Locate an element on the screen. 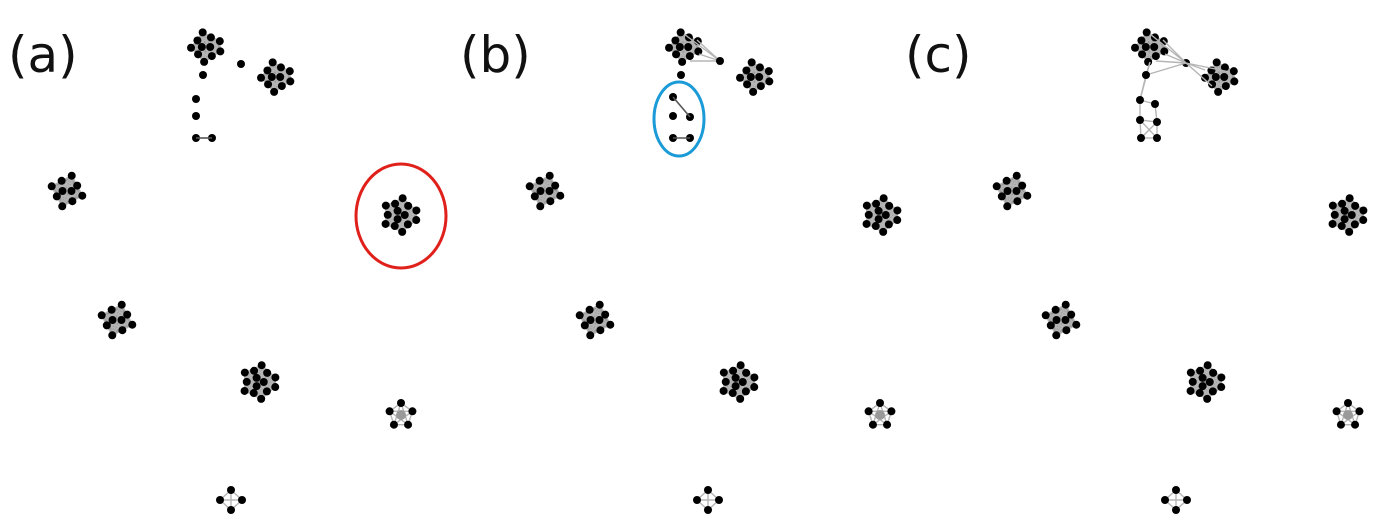 Image resolution: width=1388 pixels, height=532 pixels. cluster-b-left is located at coordinates (545, 191).